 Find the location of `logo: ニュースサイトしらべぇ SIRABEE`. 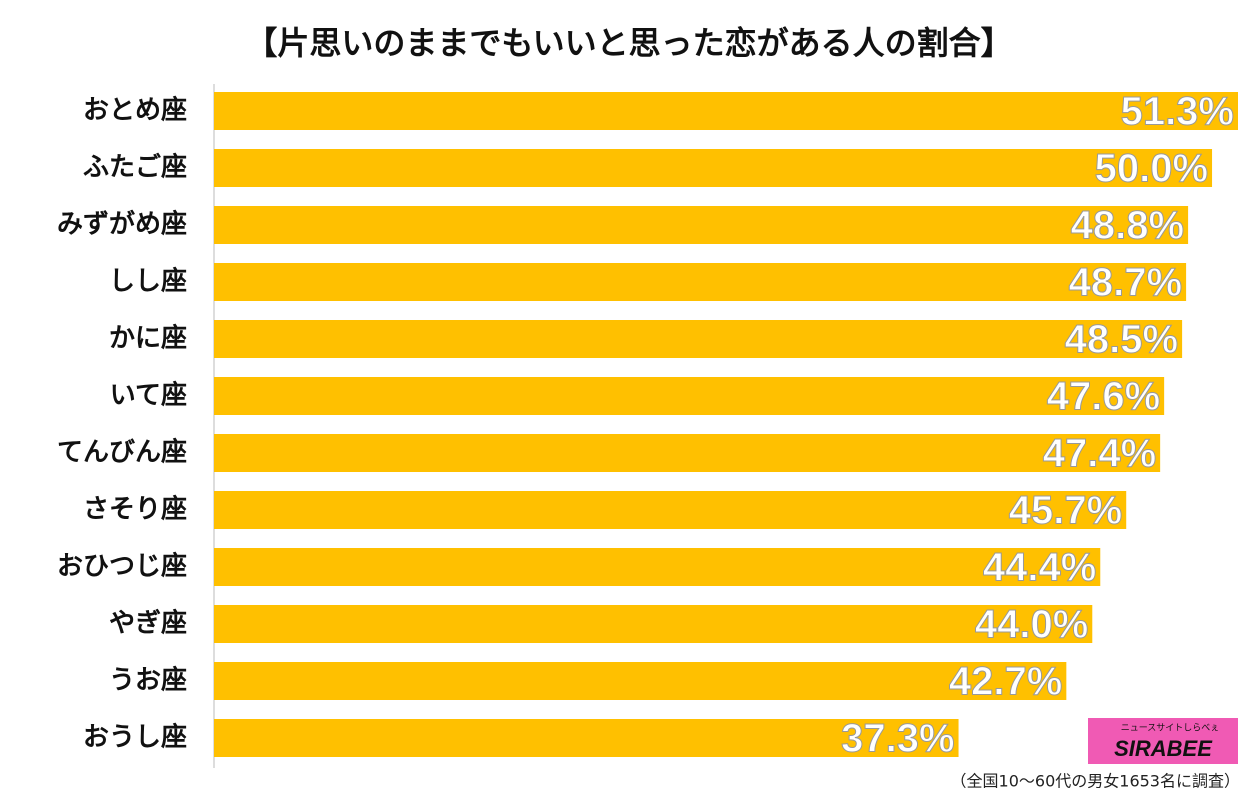

logo: ニュースサイトしらべぇ SIRABEE is located at coordinates (1163, 741).